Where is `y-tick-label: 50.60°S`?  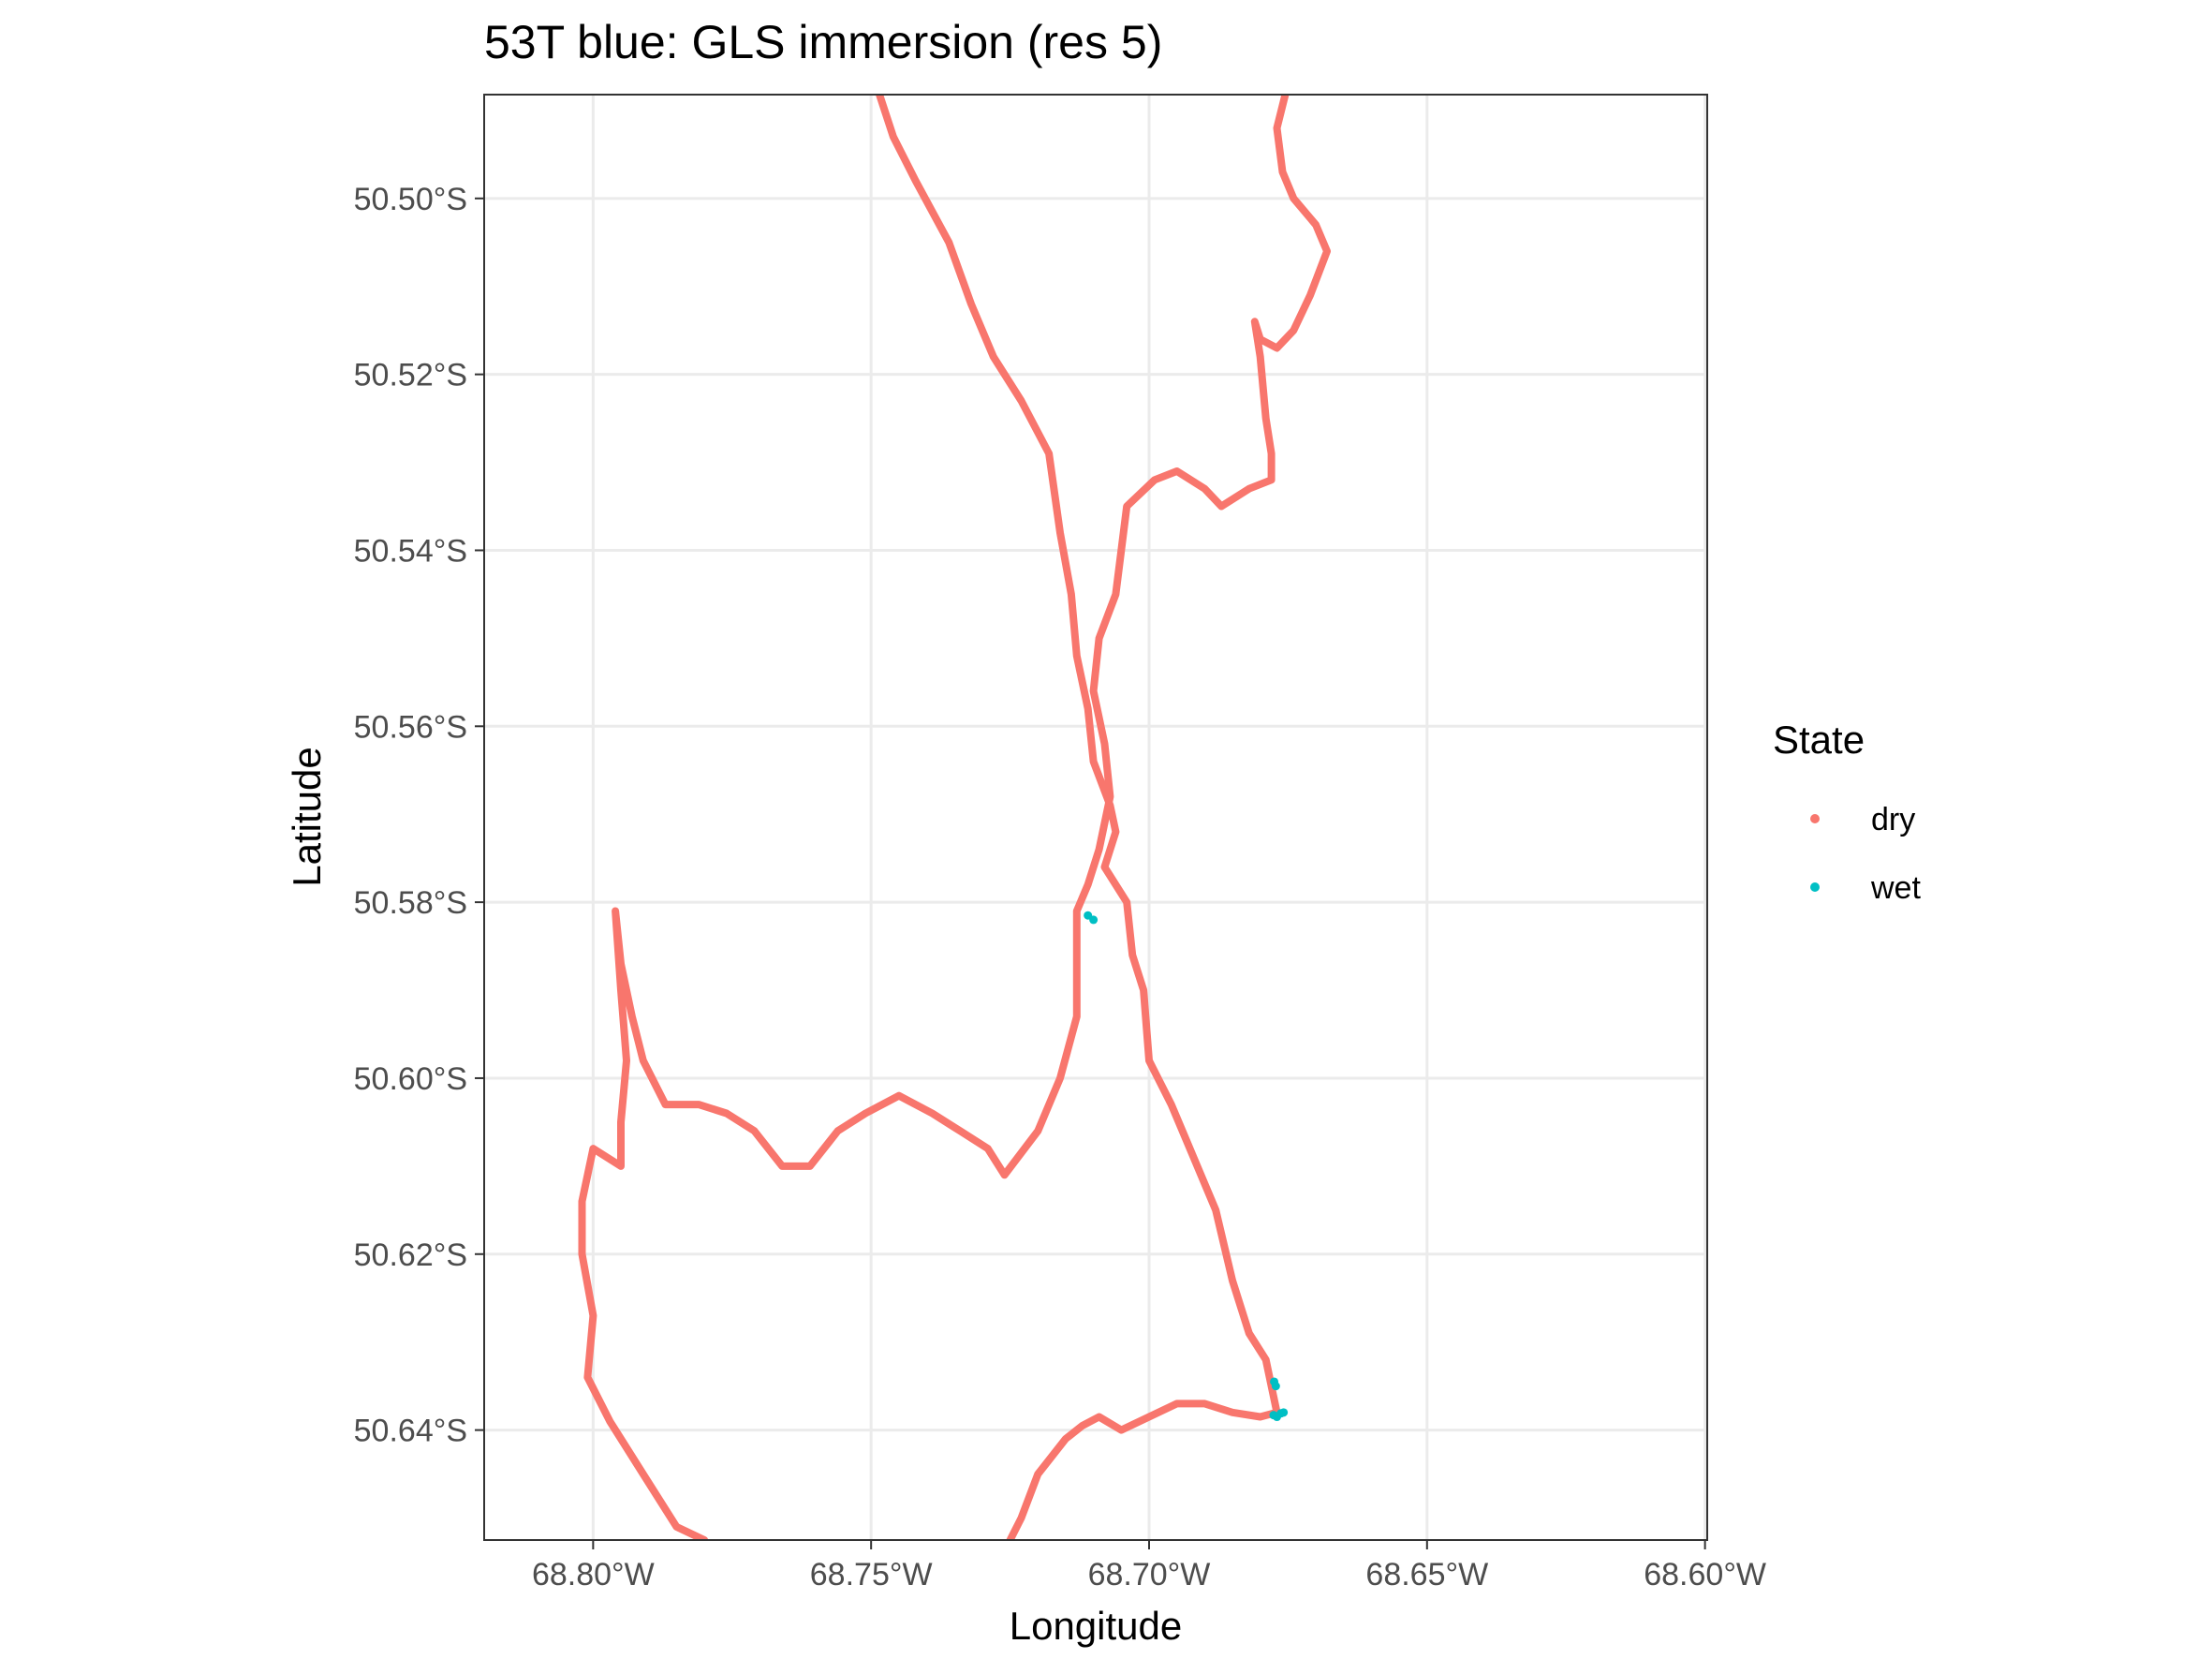 y-tick-label: 50.60°S is located at coordinates (411, 1079).